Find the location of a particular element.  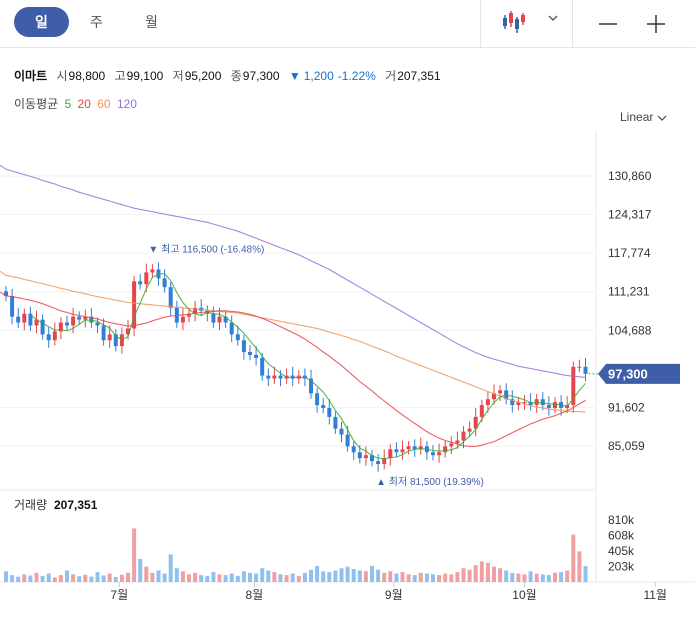

stock-name: 이마트 is located at coordinates (31, 76).